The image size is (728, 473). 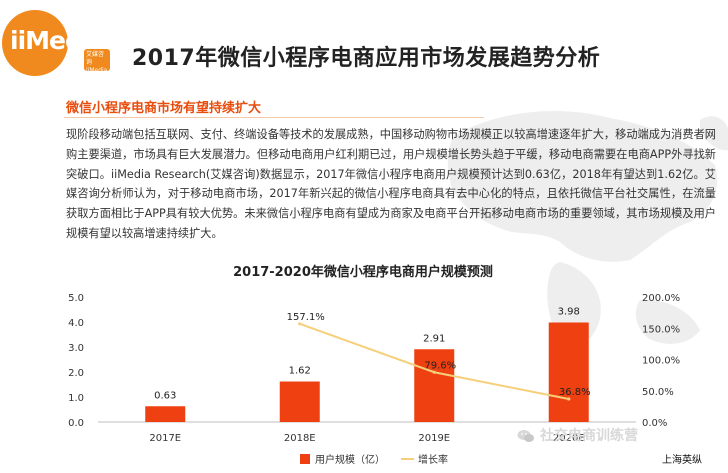 I want to click on x-tick-label: 2020E, so click(x=569, y=438).